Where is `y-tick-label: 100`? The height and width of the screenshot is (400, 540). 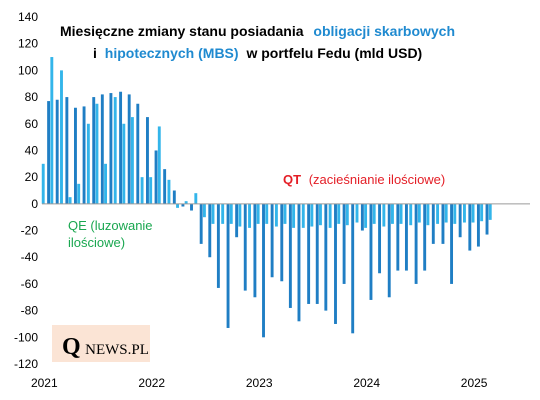 y-tick-label: 100 is located at coordinates (28, 70).